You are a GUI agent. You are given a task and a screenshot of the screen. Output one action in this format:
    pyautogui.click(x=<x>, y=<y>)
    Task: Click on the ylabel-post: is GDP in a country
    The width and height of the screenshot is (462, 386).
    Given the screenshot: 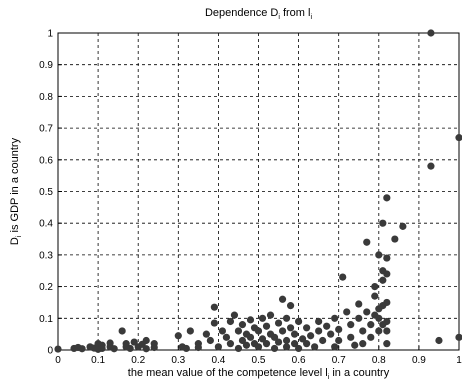 What is the action you would take?
    pyautogui.click(x=15, y=186)
    